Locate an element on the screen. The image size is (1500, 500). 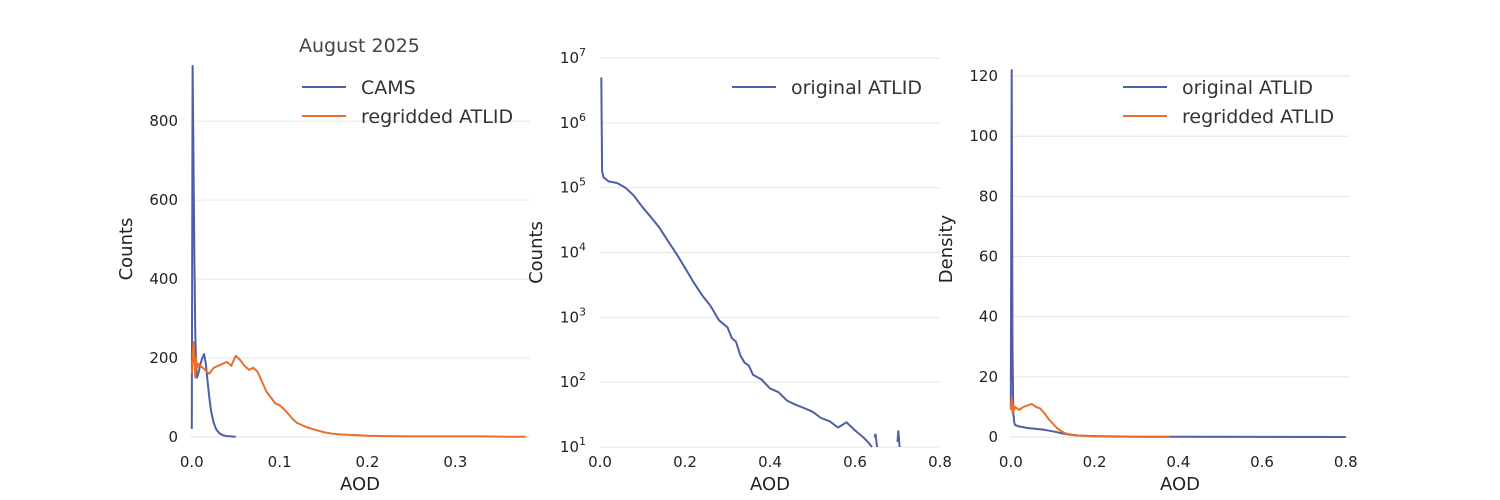
y-tick-label: 800 is located at coordinates (163, 121).